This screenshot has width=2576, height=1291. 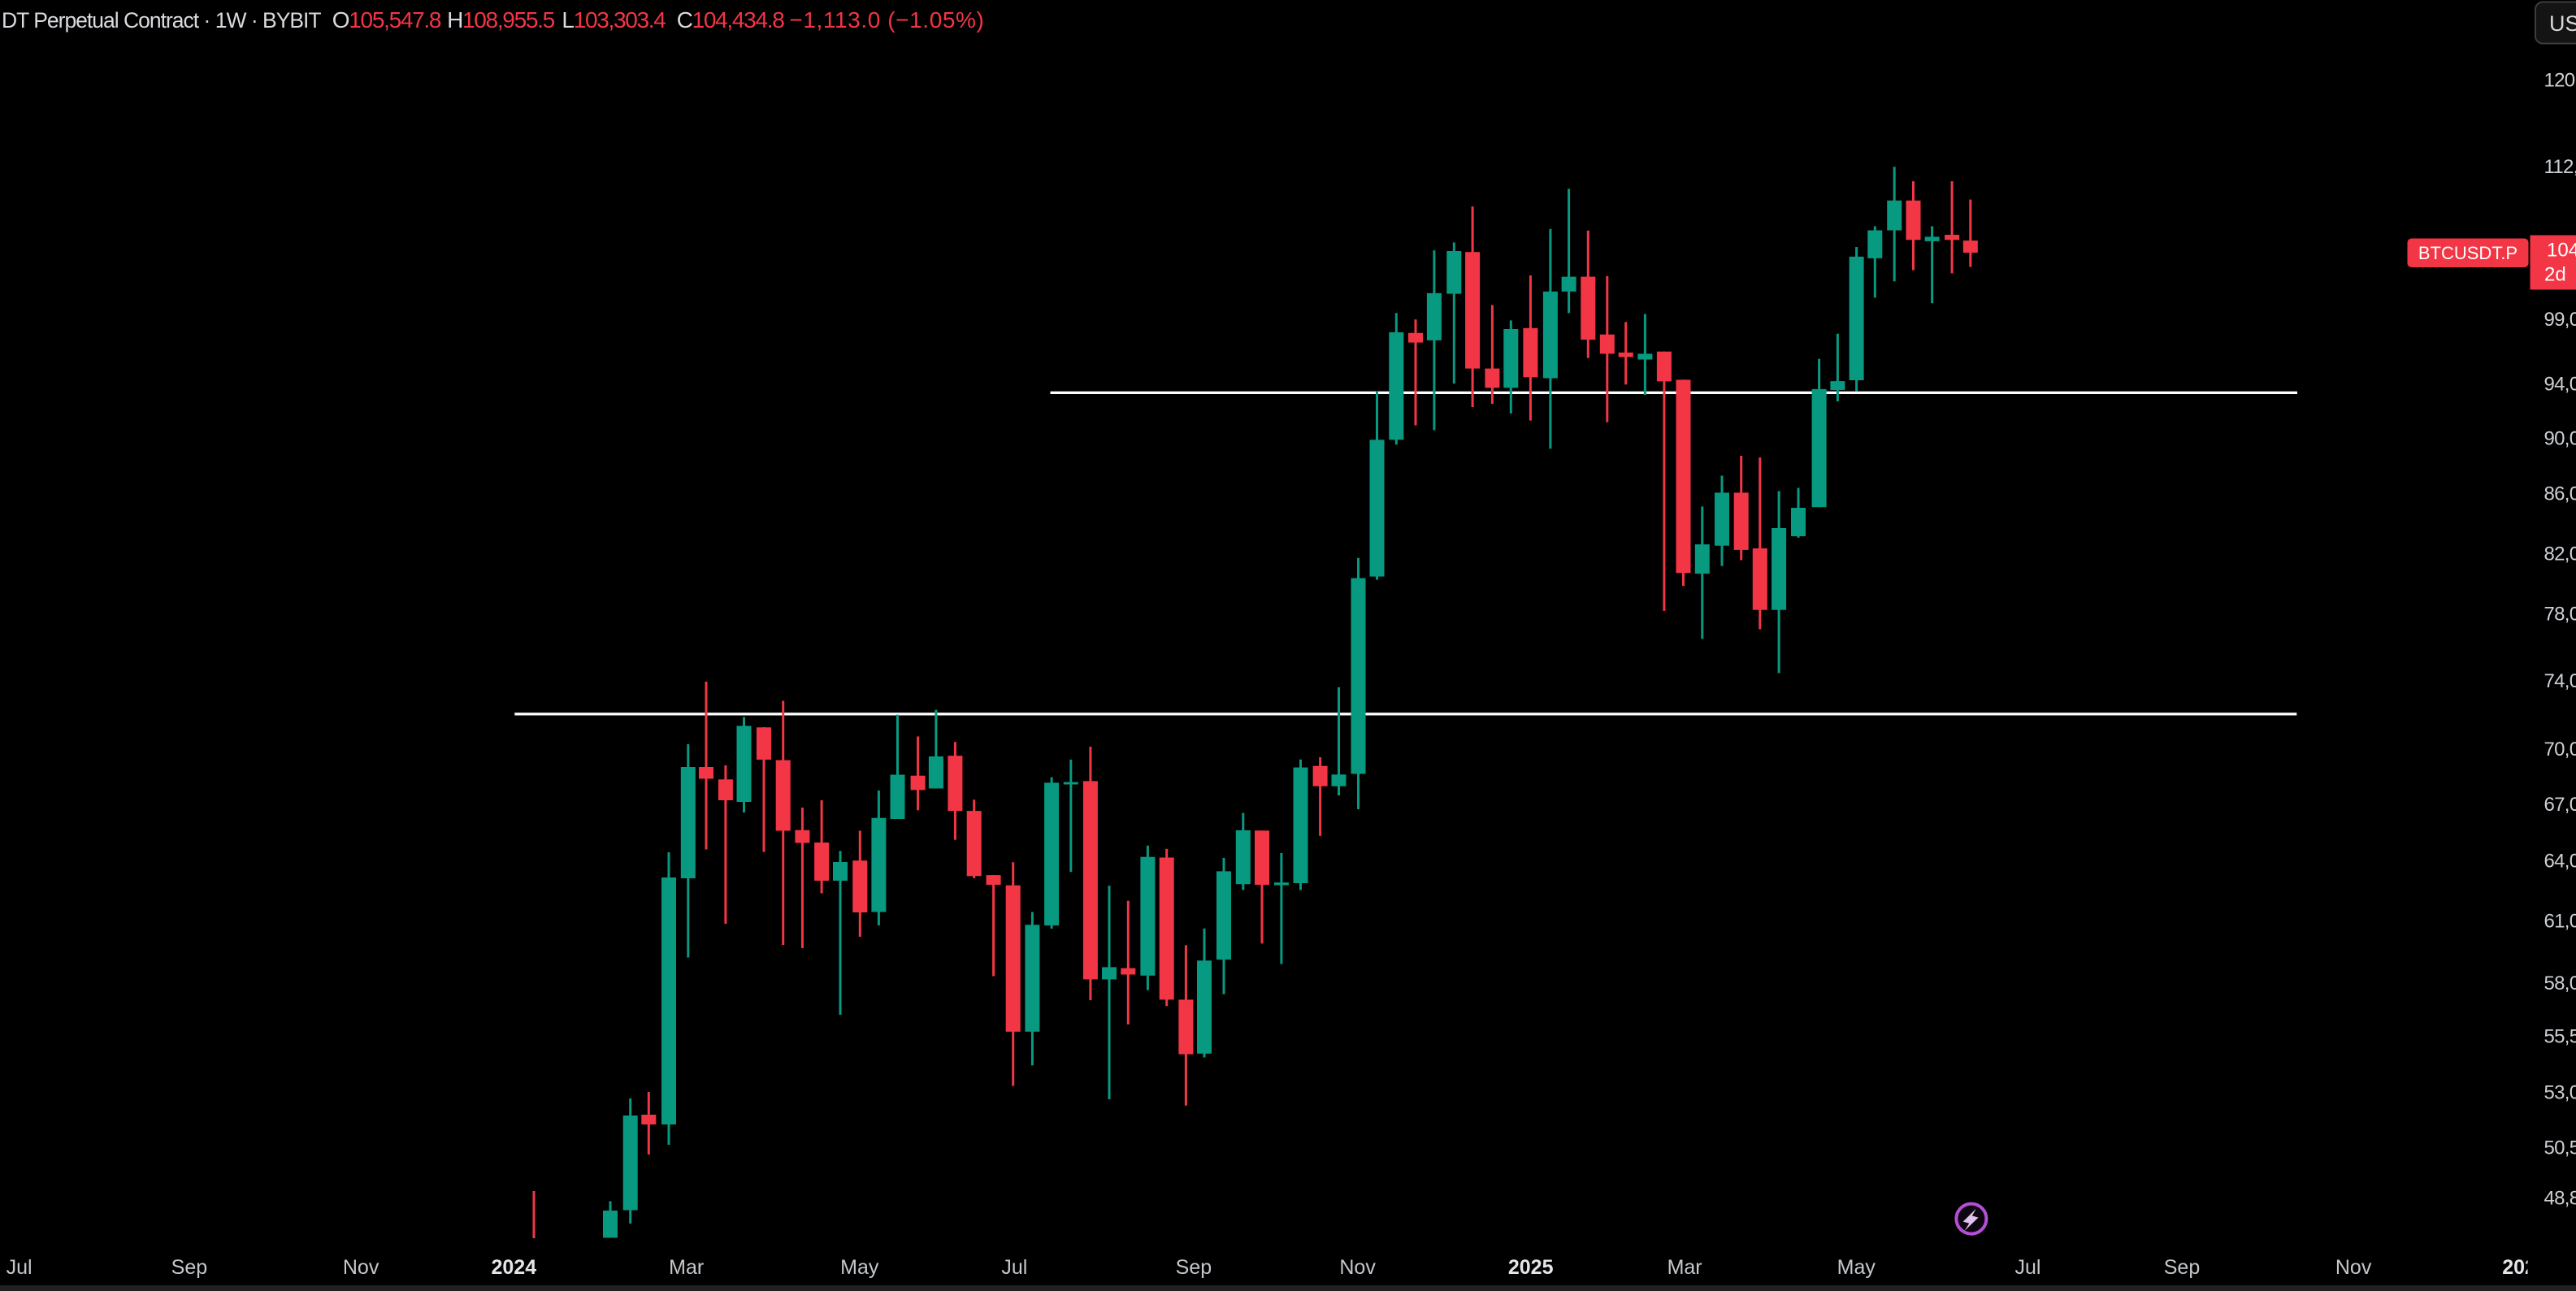 What do you see at coordinates (2560, 614) in the screenshot?
I see `svg-text: 78,000` at bounding box center [2560, 614].